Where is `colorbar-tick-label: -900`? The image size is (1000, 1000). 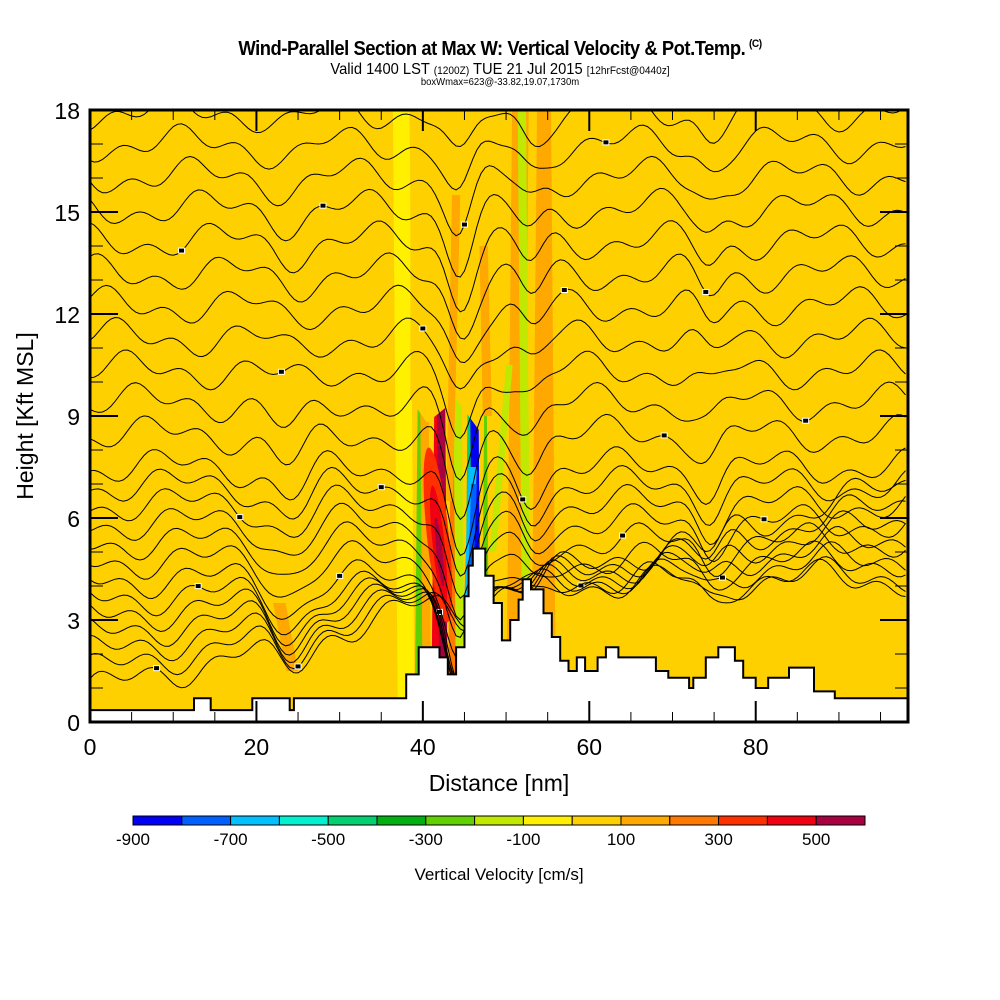 colorbar-tick-label: -900 is located at coordinates (133, 839).